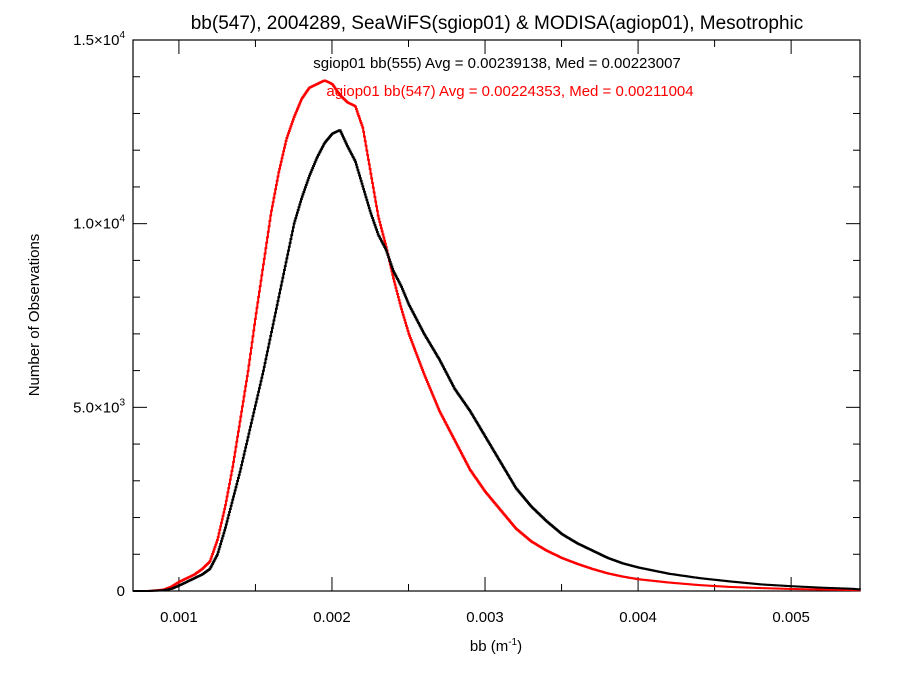 The image size is (900, 675). I want to click on x-tick-label: 0.004, so click(638, 617).